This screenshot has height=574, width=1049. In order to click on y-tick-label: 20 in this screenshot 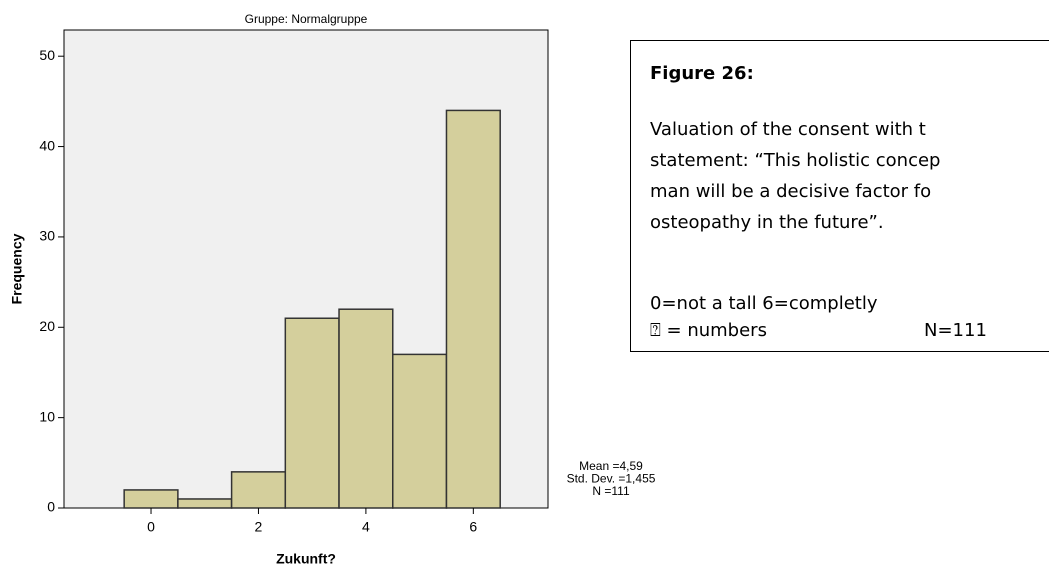, I will do `click(47, 326)`.